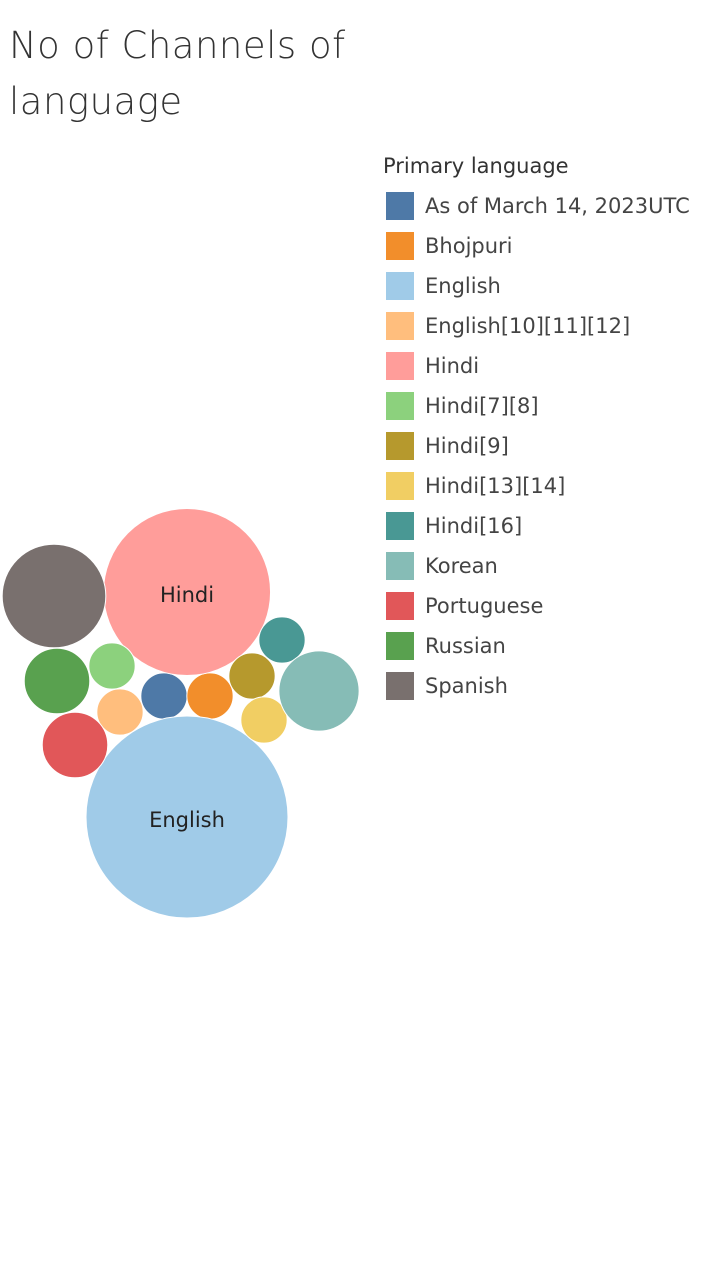 Image resolution: width=714 pixels, height=1284 pixels. Describe the element at coordinates (463, 286) in the screenshot. I see `legend-label: English` at that location.